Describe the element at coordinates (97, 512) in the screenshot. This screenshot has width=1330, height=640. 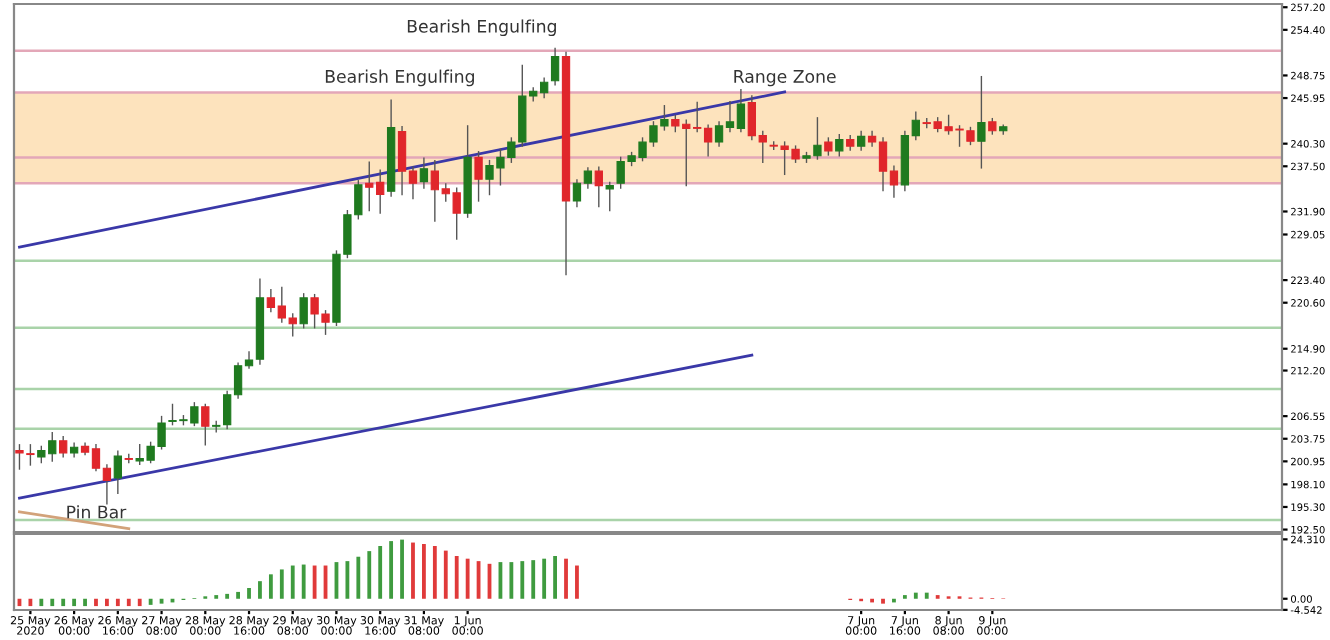
I see `annotation: Pin Bar` at that location.